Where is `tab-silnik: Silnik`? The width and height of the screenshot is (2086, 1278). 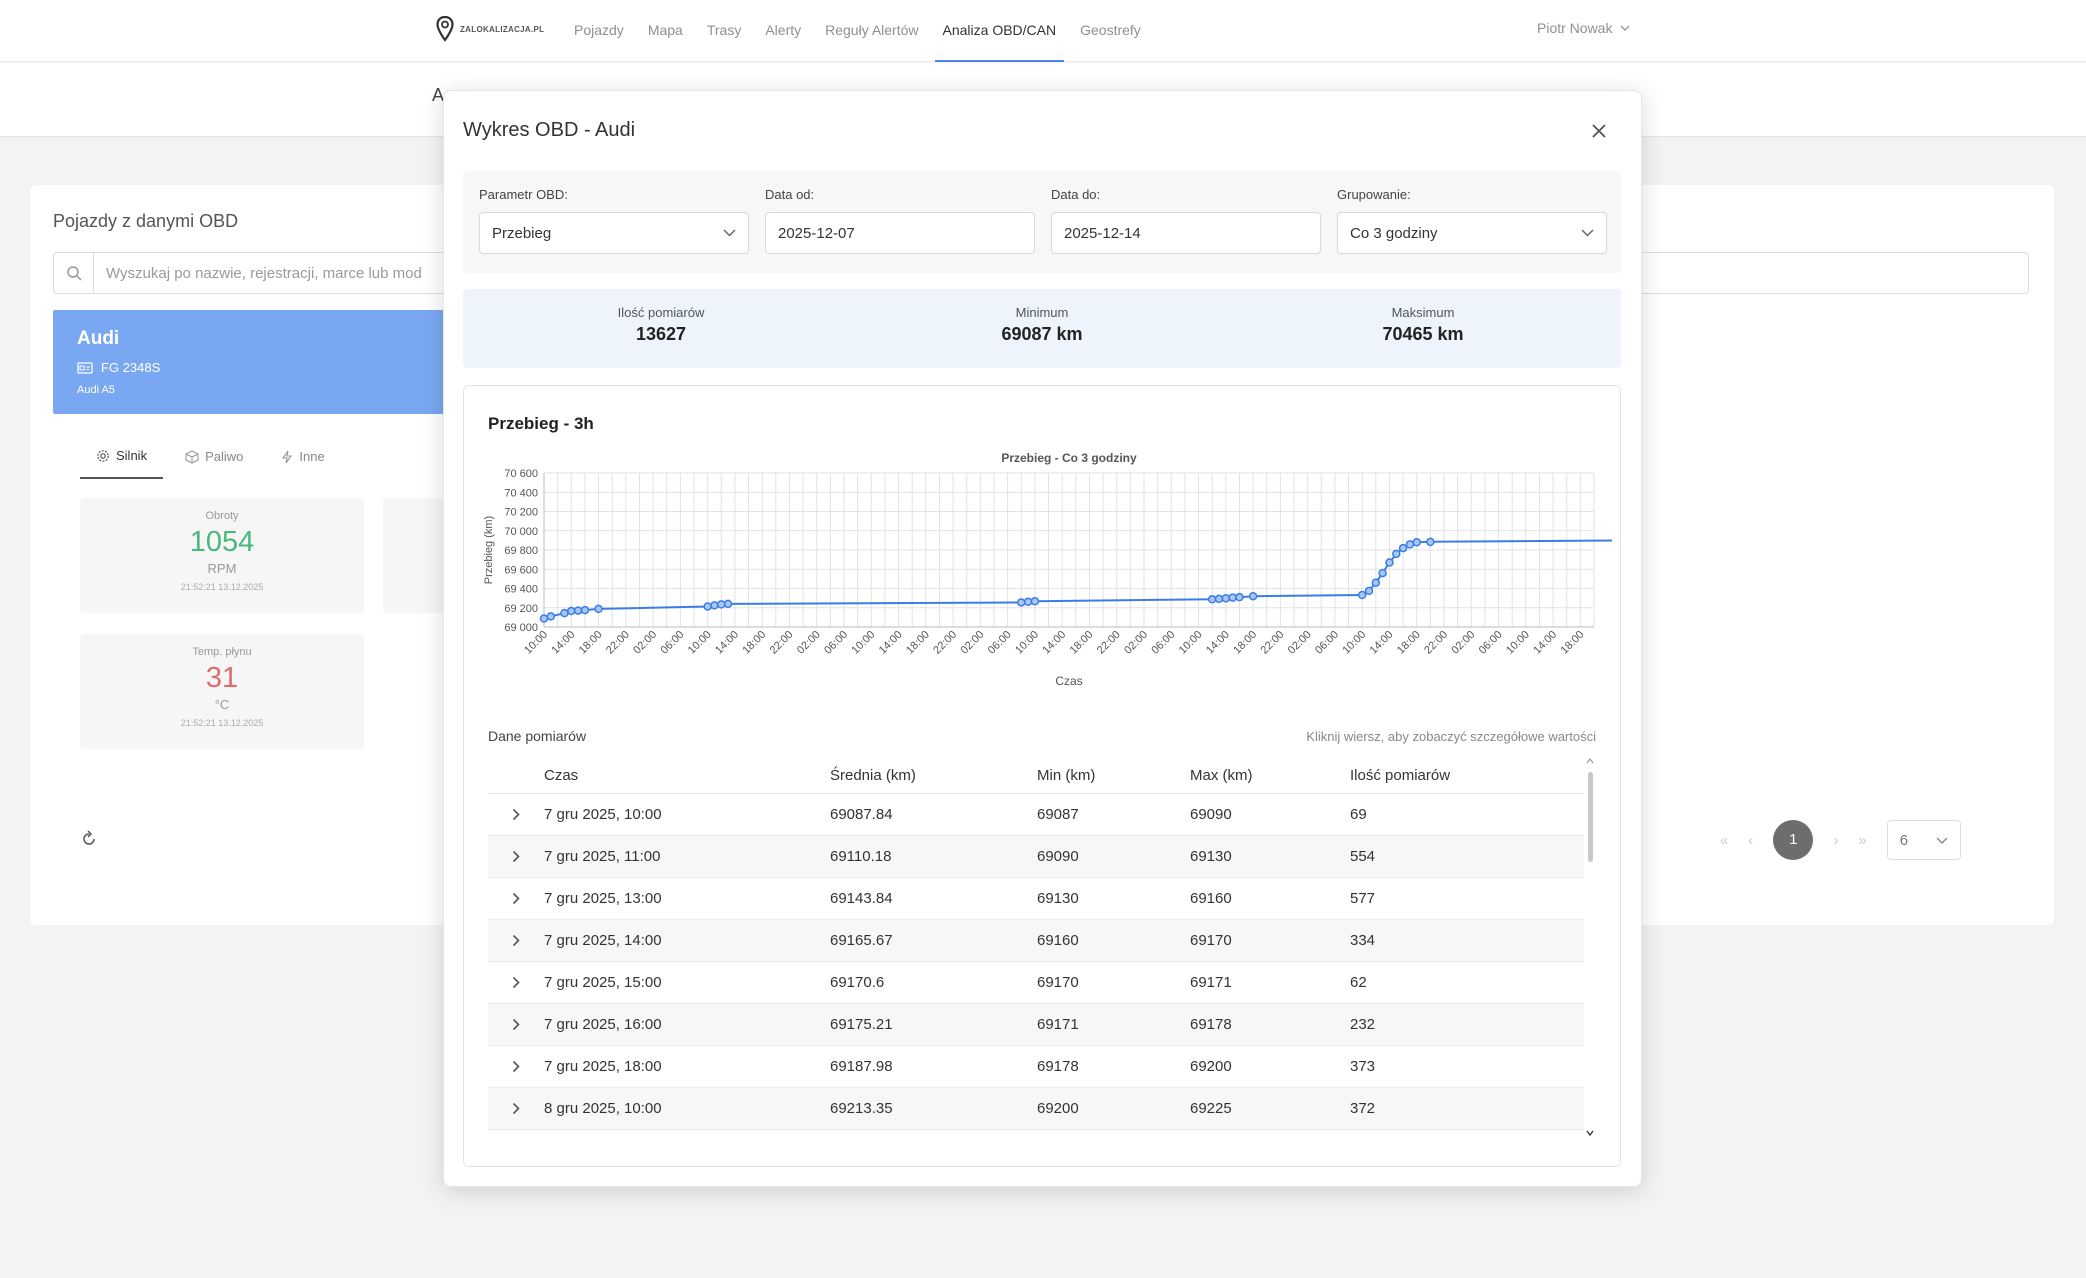 tab-silnik: Silnik is located at coordinates (122, 459).